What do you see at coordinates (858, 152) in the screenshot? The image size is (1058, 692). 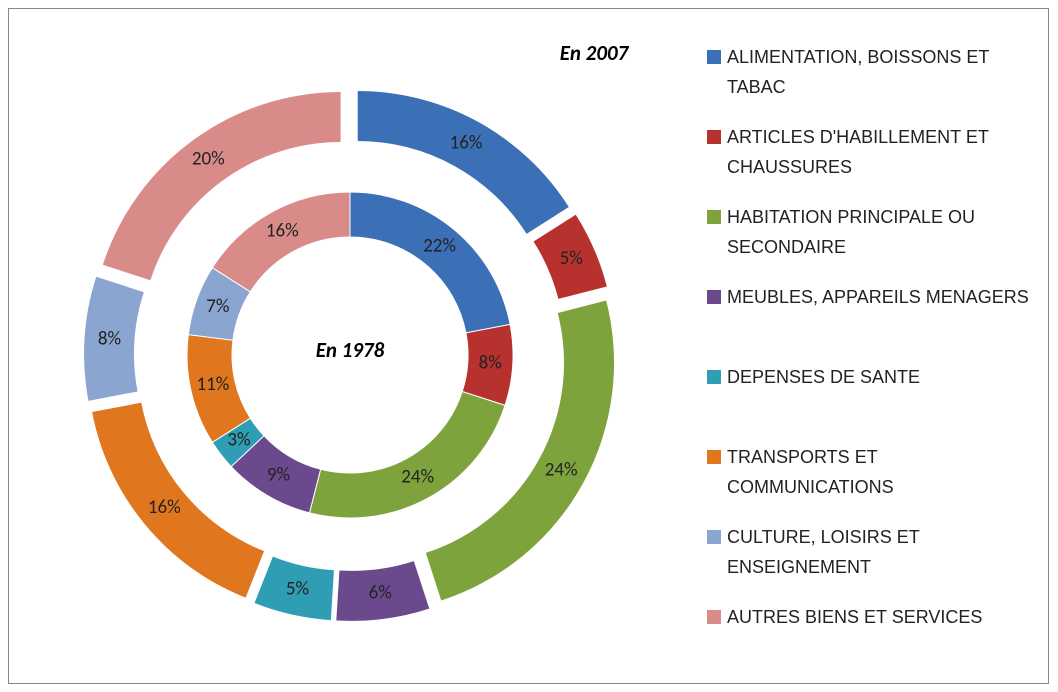 I see `legend-label: ARTICLES D'HABILLEMENT ET CHAUSSURES` at bounding box center [858, 152].